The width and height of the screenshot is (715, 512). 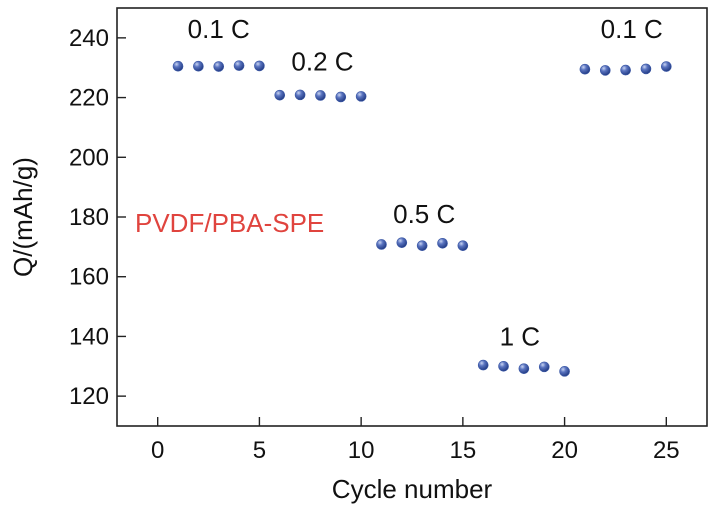 What do you see at coordinates (666, 450) in the screenshot?
I see `x-tick-label: 25` at bounding box center [666, 450].